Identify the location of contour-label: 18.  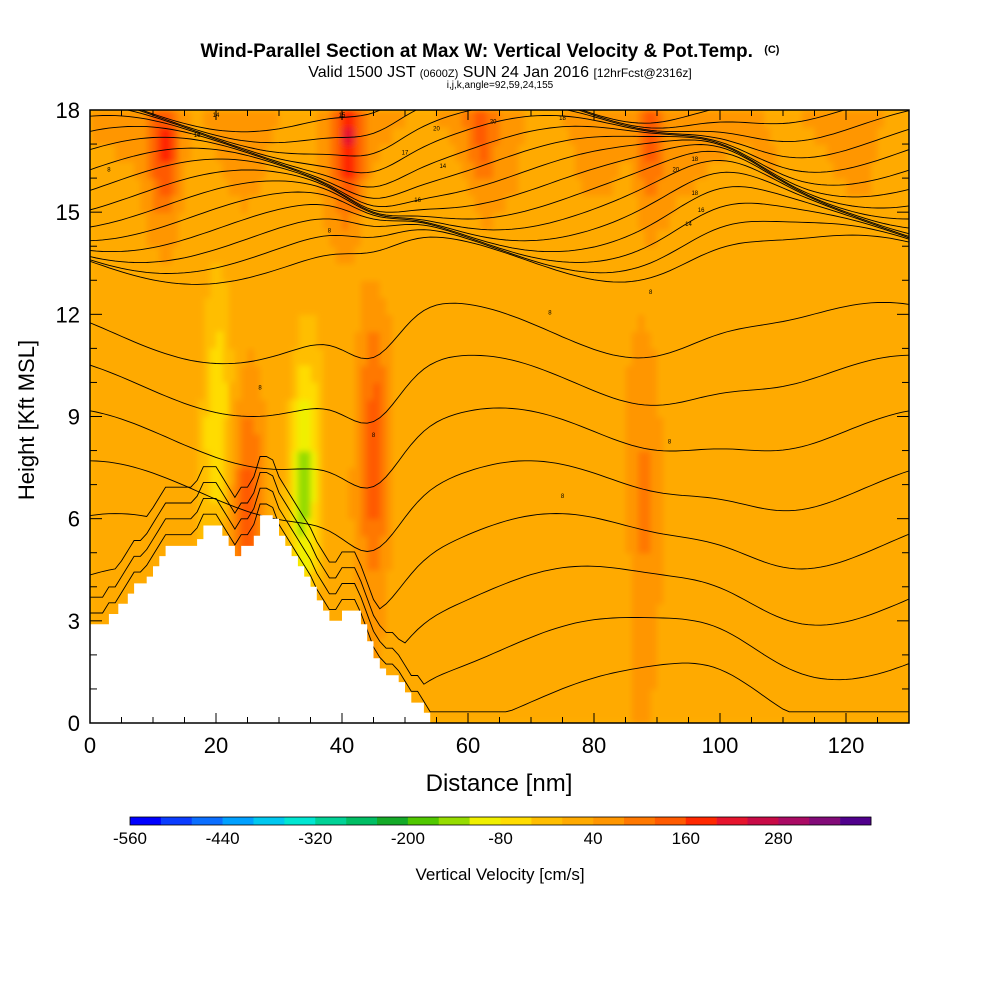
(694, 194).